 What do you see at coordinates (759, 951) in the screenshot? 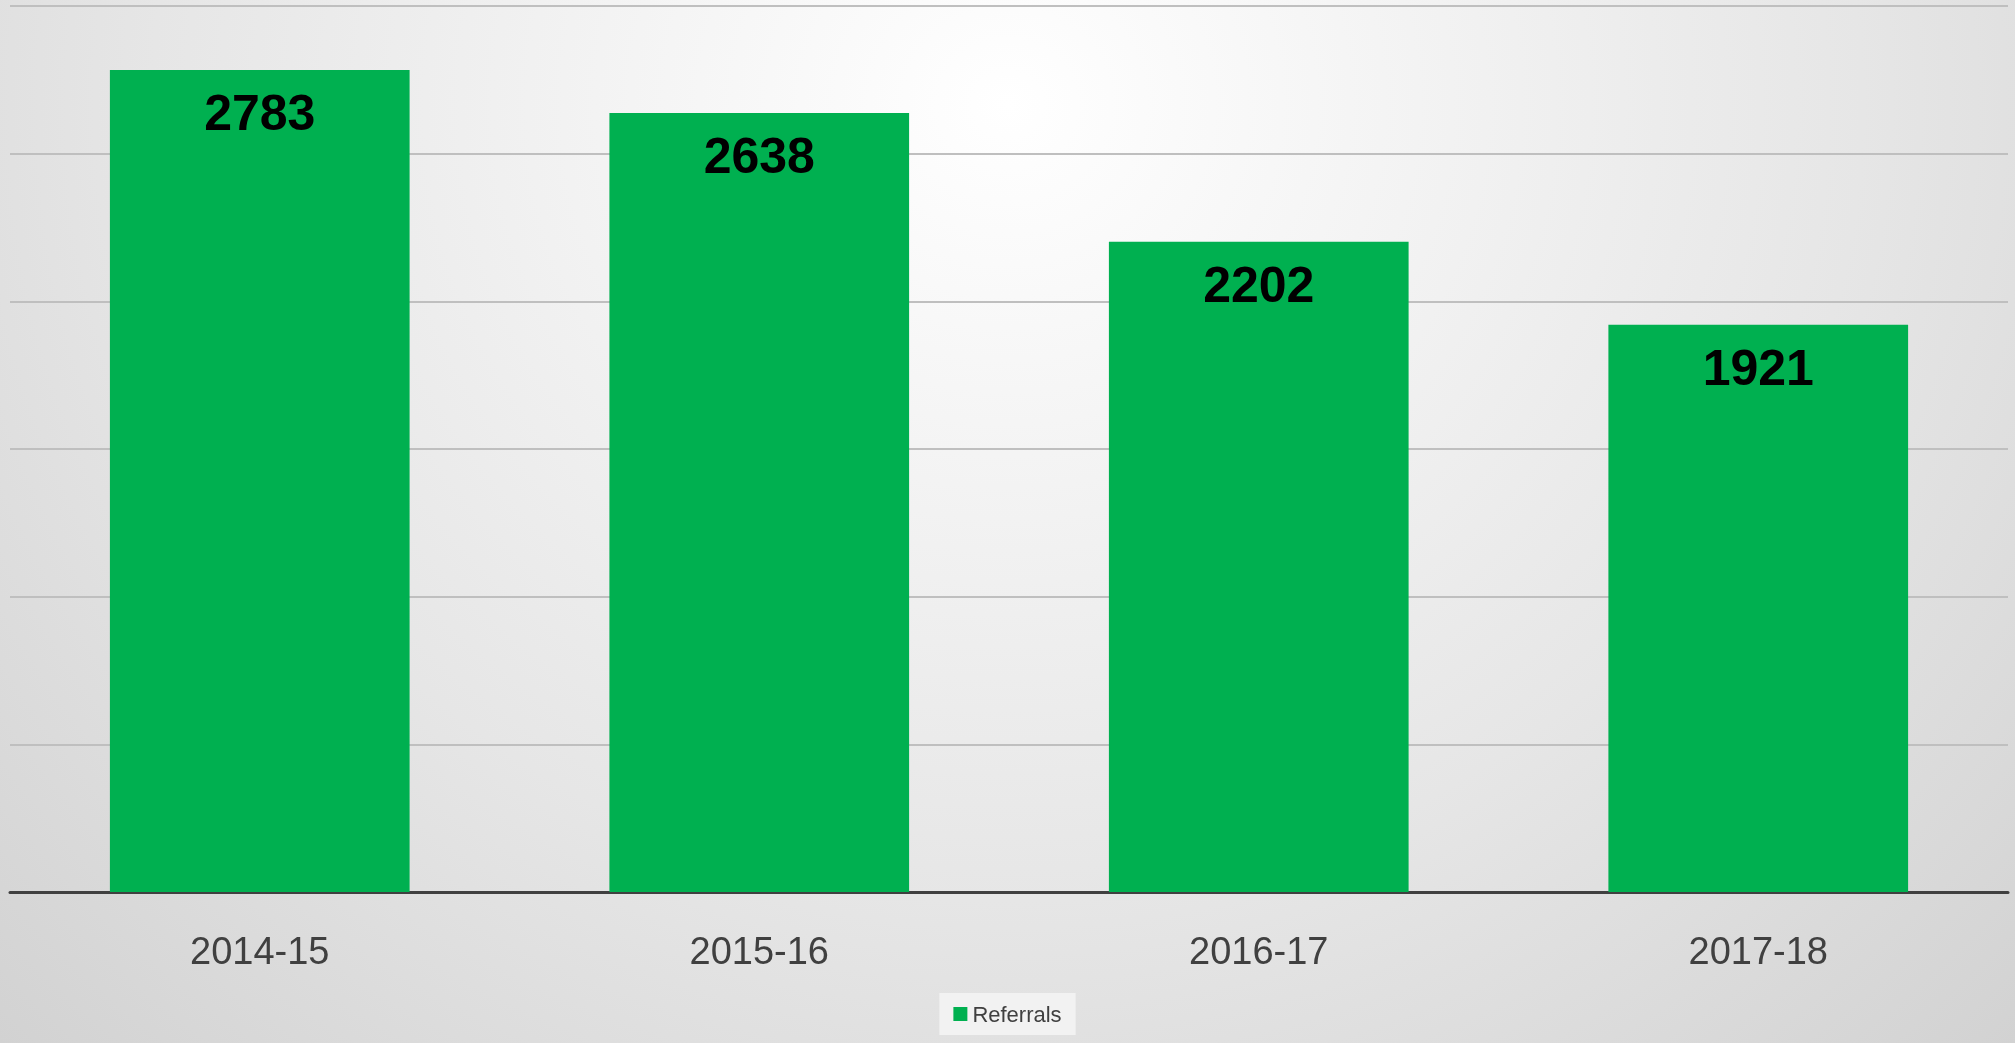
I see `x-tick-label: 2015-16` at bounding box center [759, 951].